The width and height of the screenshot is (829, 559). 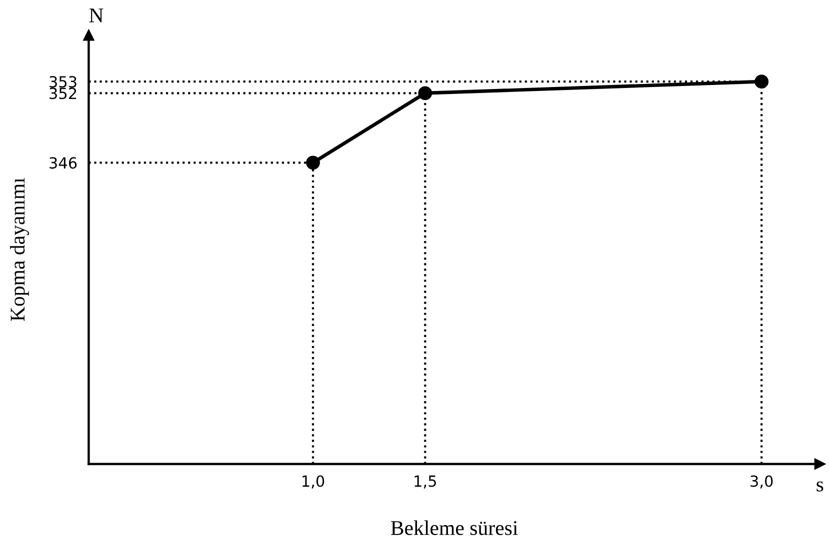 What do you see at coordinates (96, 15) in the screenshot?
I see `text: N` at bounding box center [96, 15].